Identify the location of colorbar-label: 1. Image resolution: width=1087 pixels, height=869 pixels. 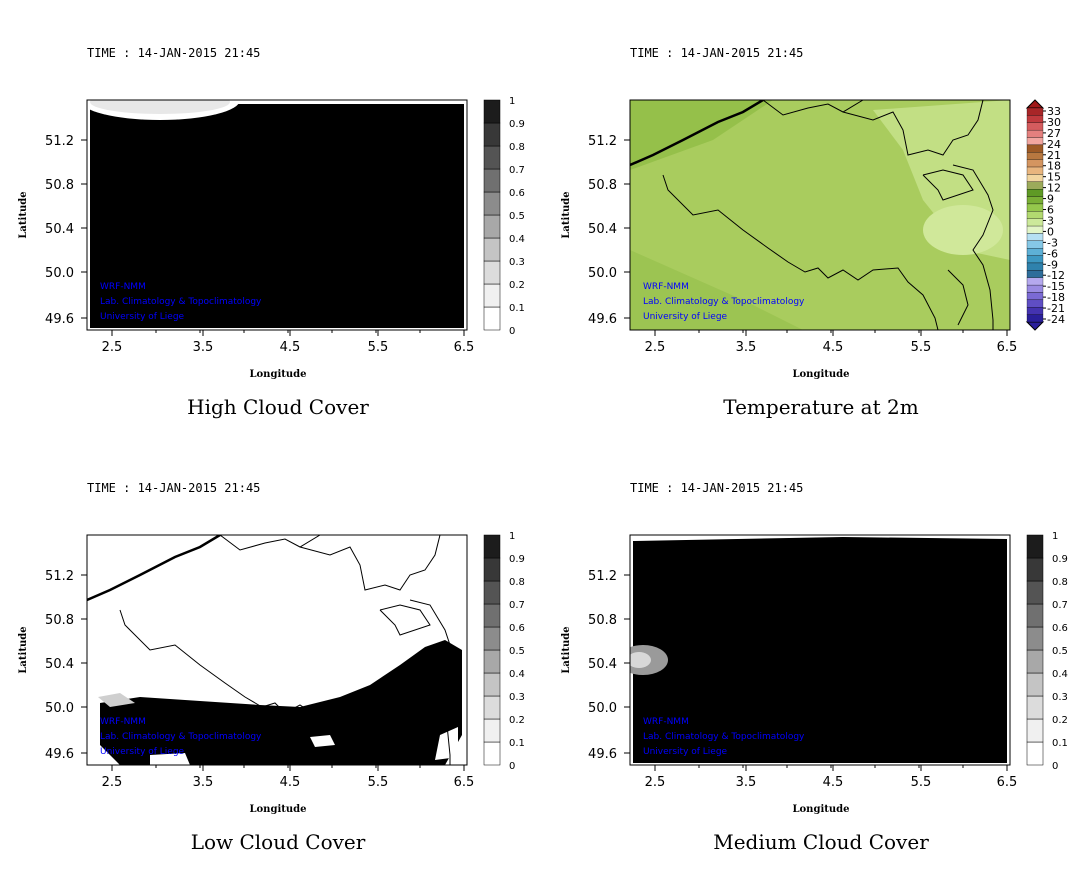
(512, 101).